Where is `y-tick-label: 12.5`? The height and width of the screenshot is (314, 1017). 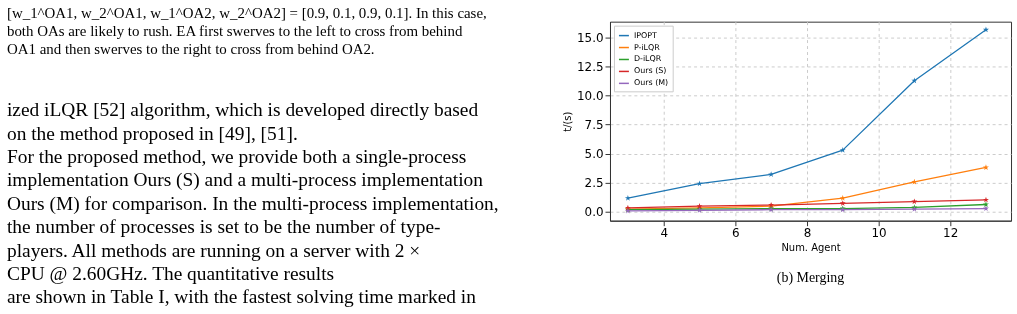 y-tick-label: 12.5 is located at coordinates (590, 67).